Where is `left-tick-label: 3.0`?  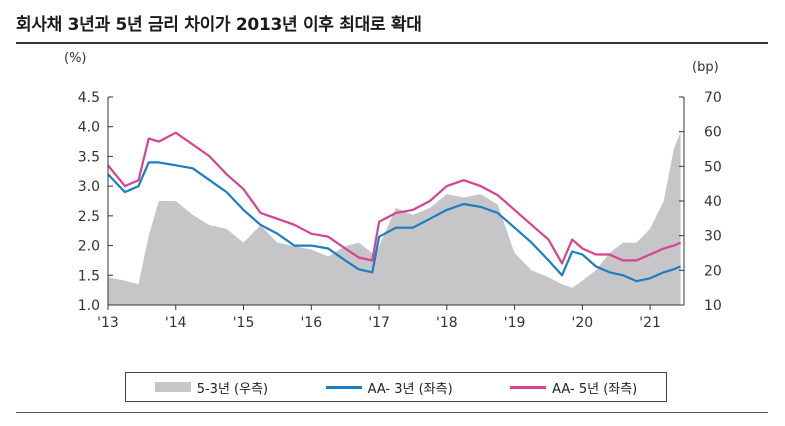 left-tick-label: 3.0 is located at coordinates (89, 187).